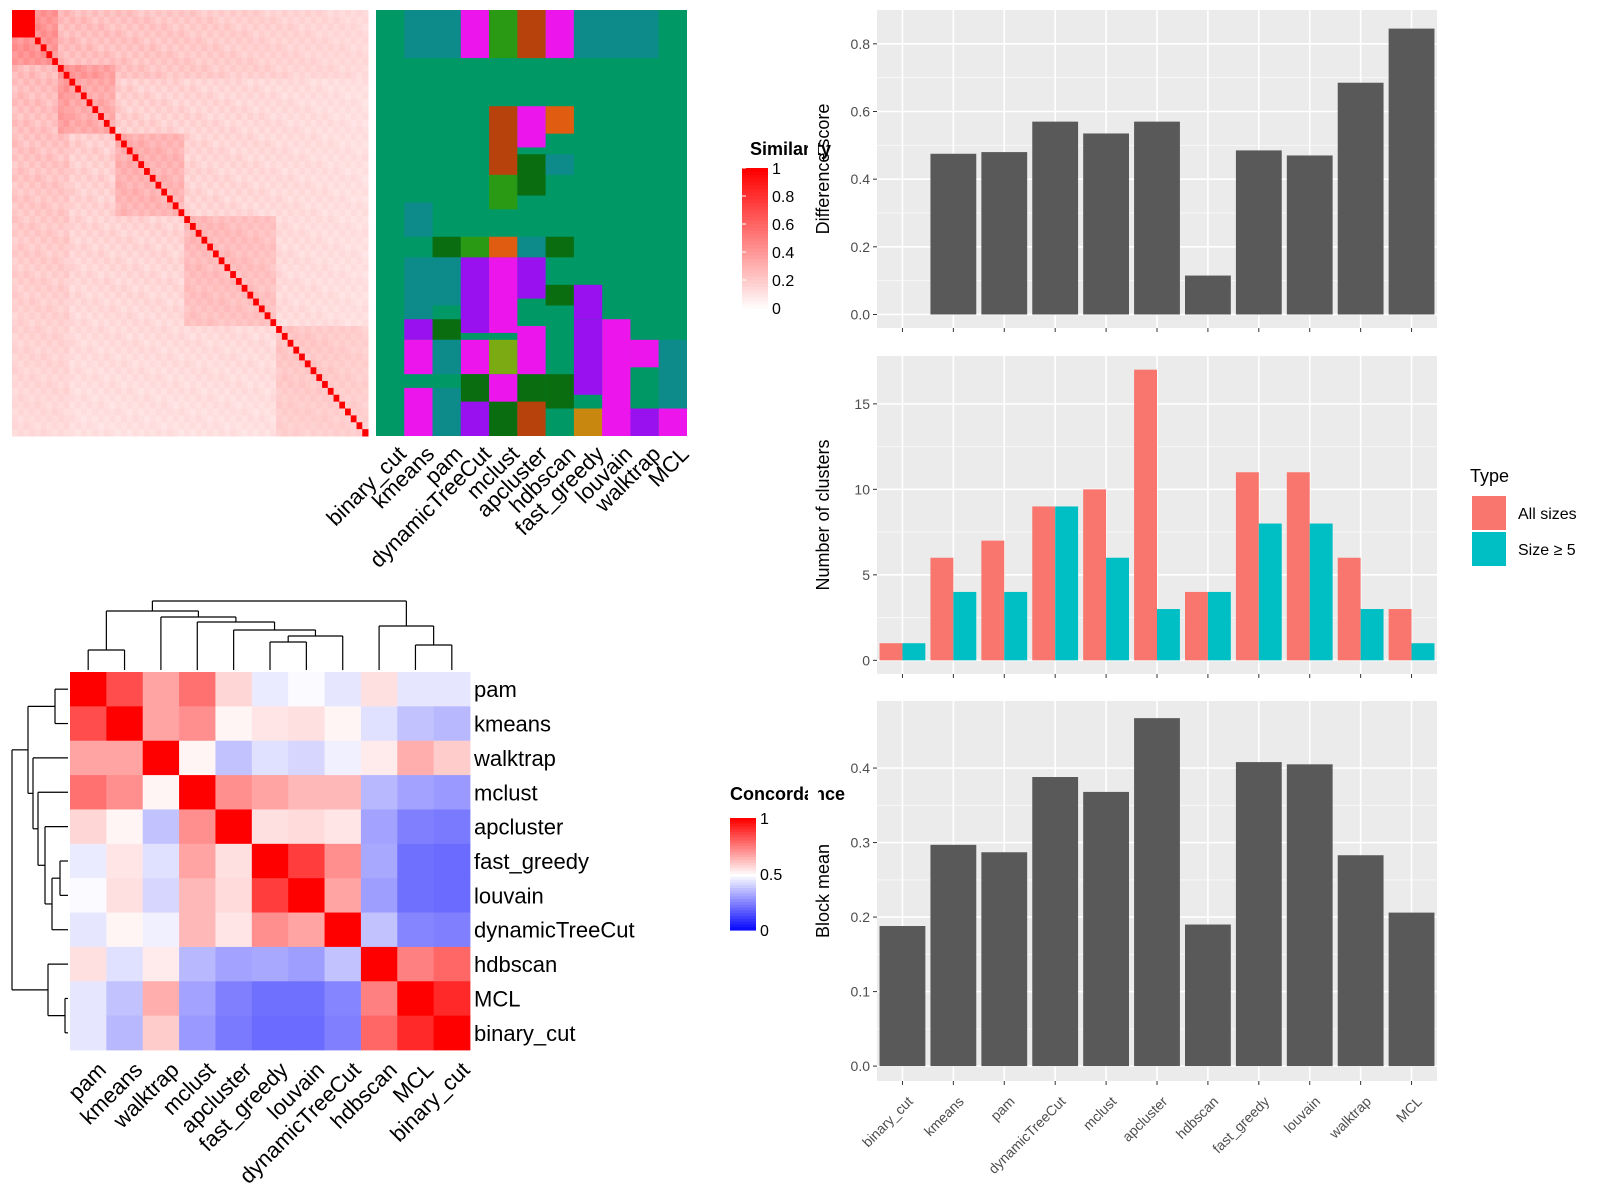 The width and height of the screenshot is (1600, 1200). I want to click on similarity-legend-swatch, so click(755, 212).